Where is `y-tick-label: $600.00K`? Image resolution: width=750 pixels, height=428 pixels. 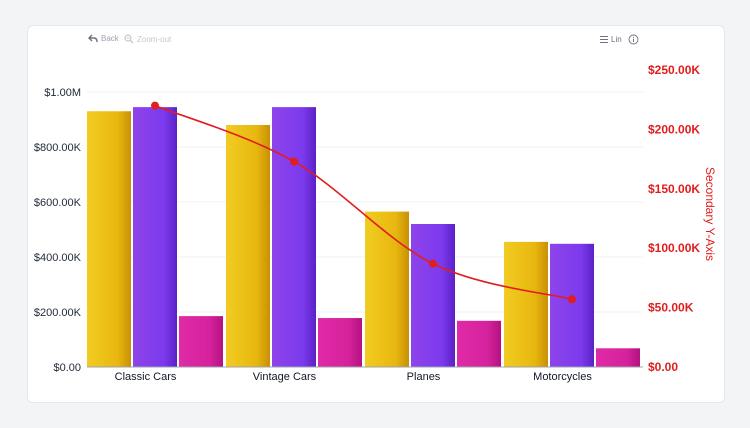 y-tick-label: $600.00K is located at coordinates (58, 203).